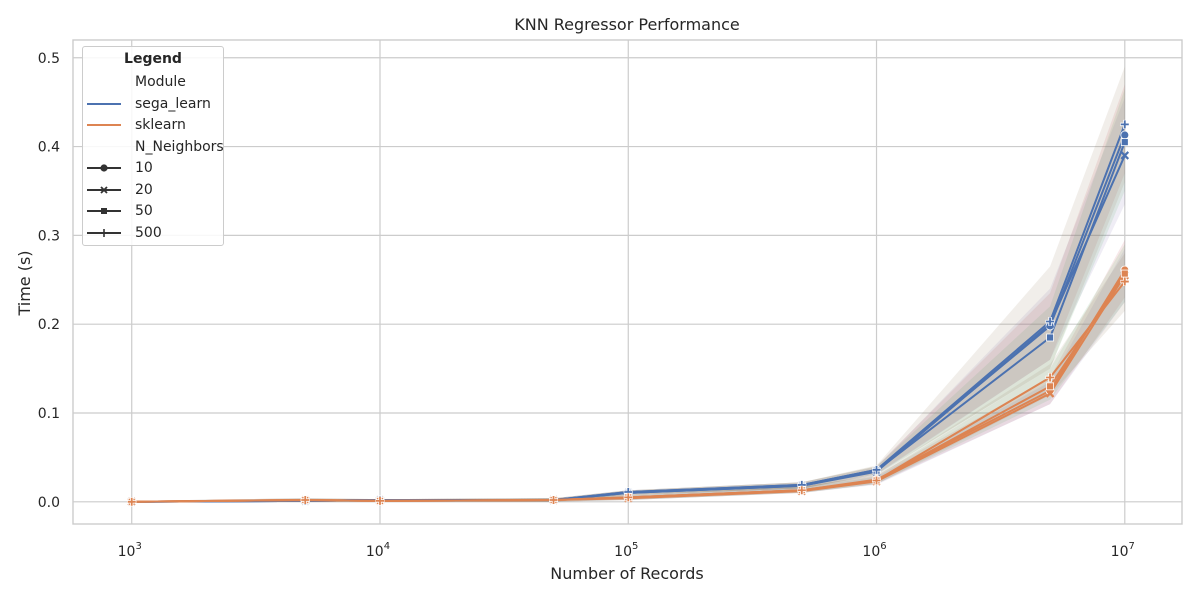 The width and height of the screenshot is (1200, 600). I want to click on x-tick-label: 10⁶, so click(874, 550).